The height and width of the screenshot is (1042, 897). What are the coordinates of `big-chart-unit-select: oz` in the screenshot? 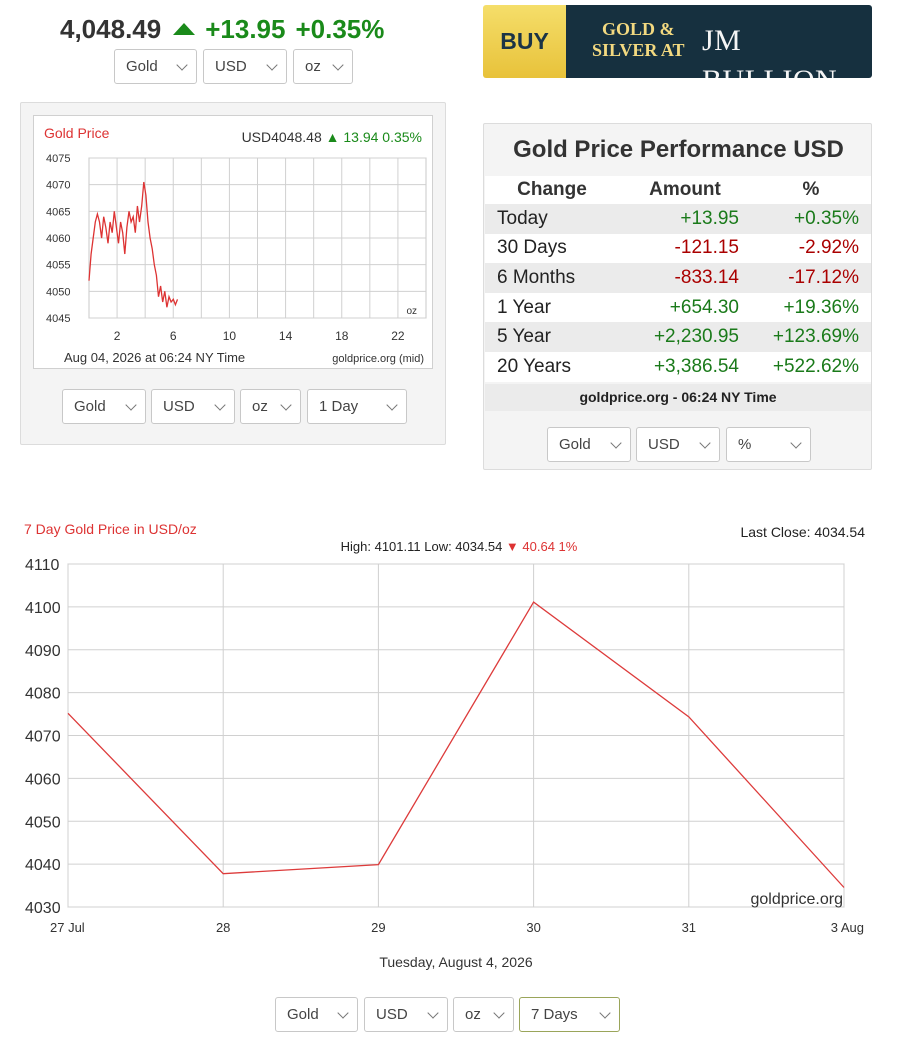 It's located at (483, 1014).